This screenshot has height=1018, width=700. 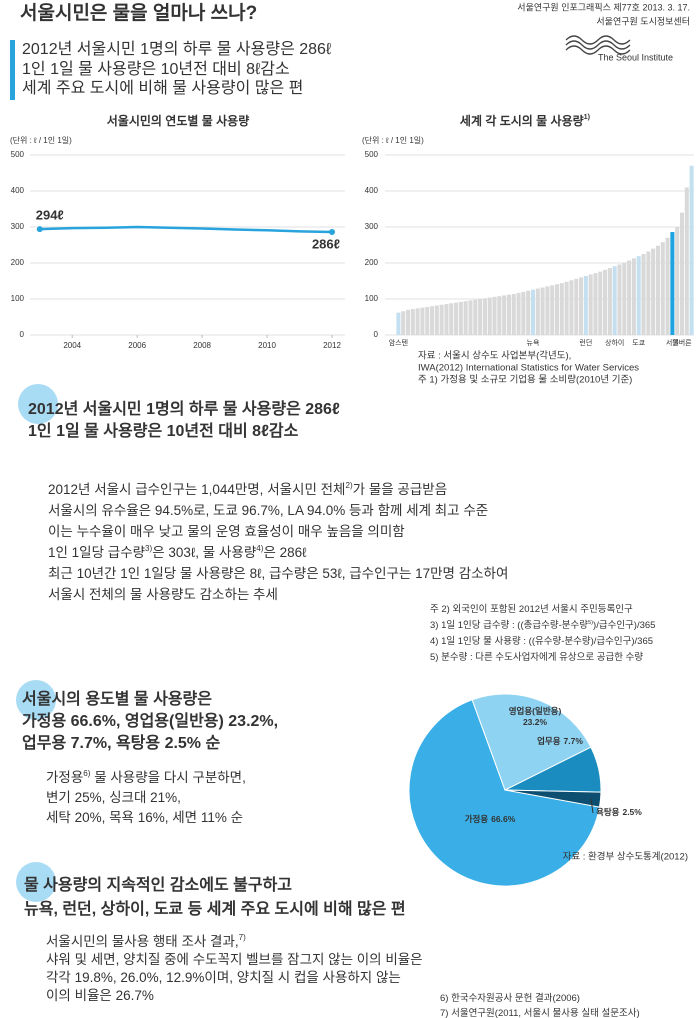 I want to click on text-segment: 가정용, so click(x=64, y=777).